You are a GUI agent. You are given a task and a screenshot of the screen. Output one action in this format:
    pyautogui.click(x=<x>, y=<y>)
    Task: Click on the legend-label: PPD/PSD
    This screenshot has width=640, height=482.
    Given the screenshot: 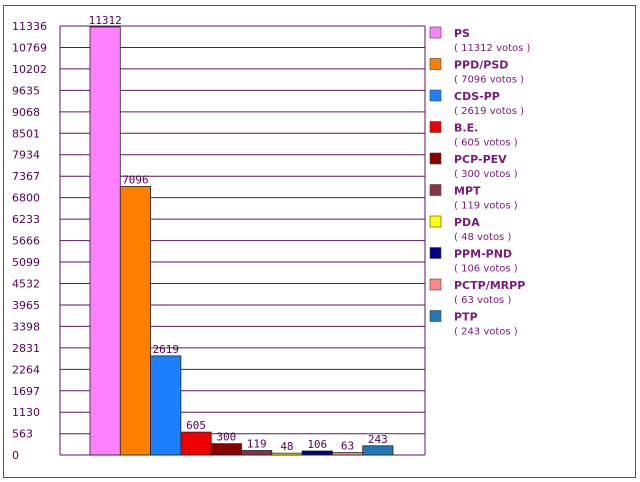 What is the action you would take?
    pyautogui.click(x=481, y=65)
    